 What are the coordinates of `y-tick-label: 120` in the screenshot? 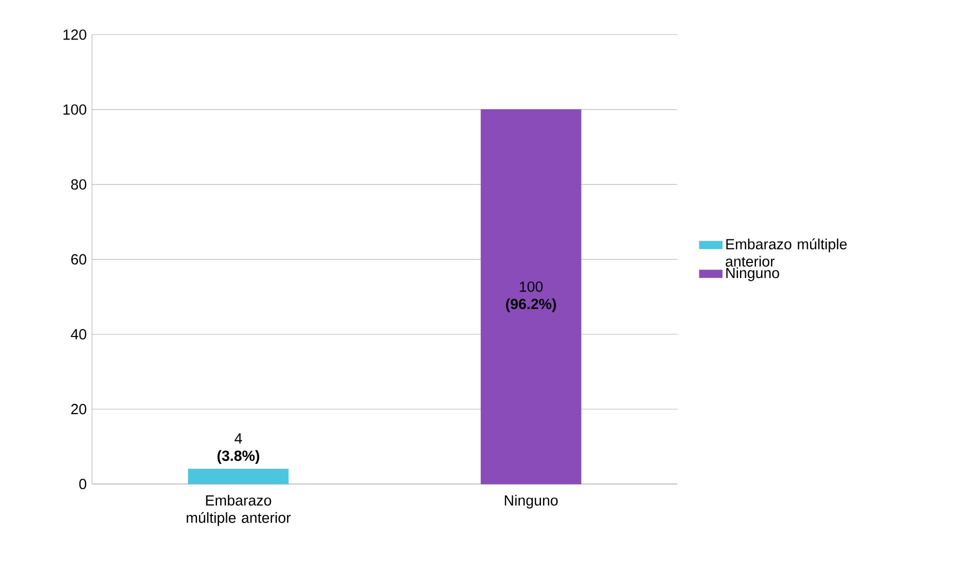 It's located at (74, 34).